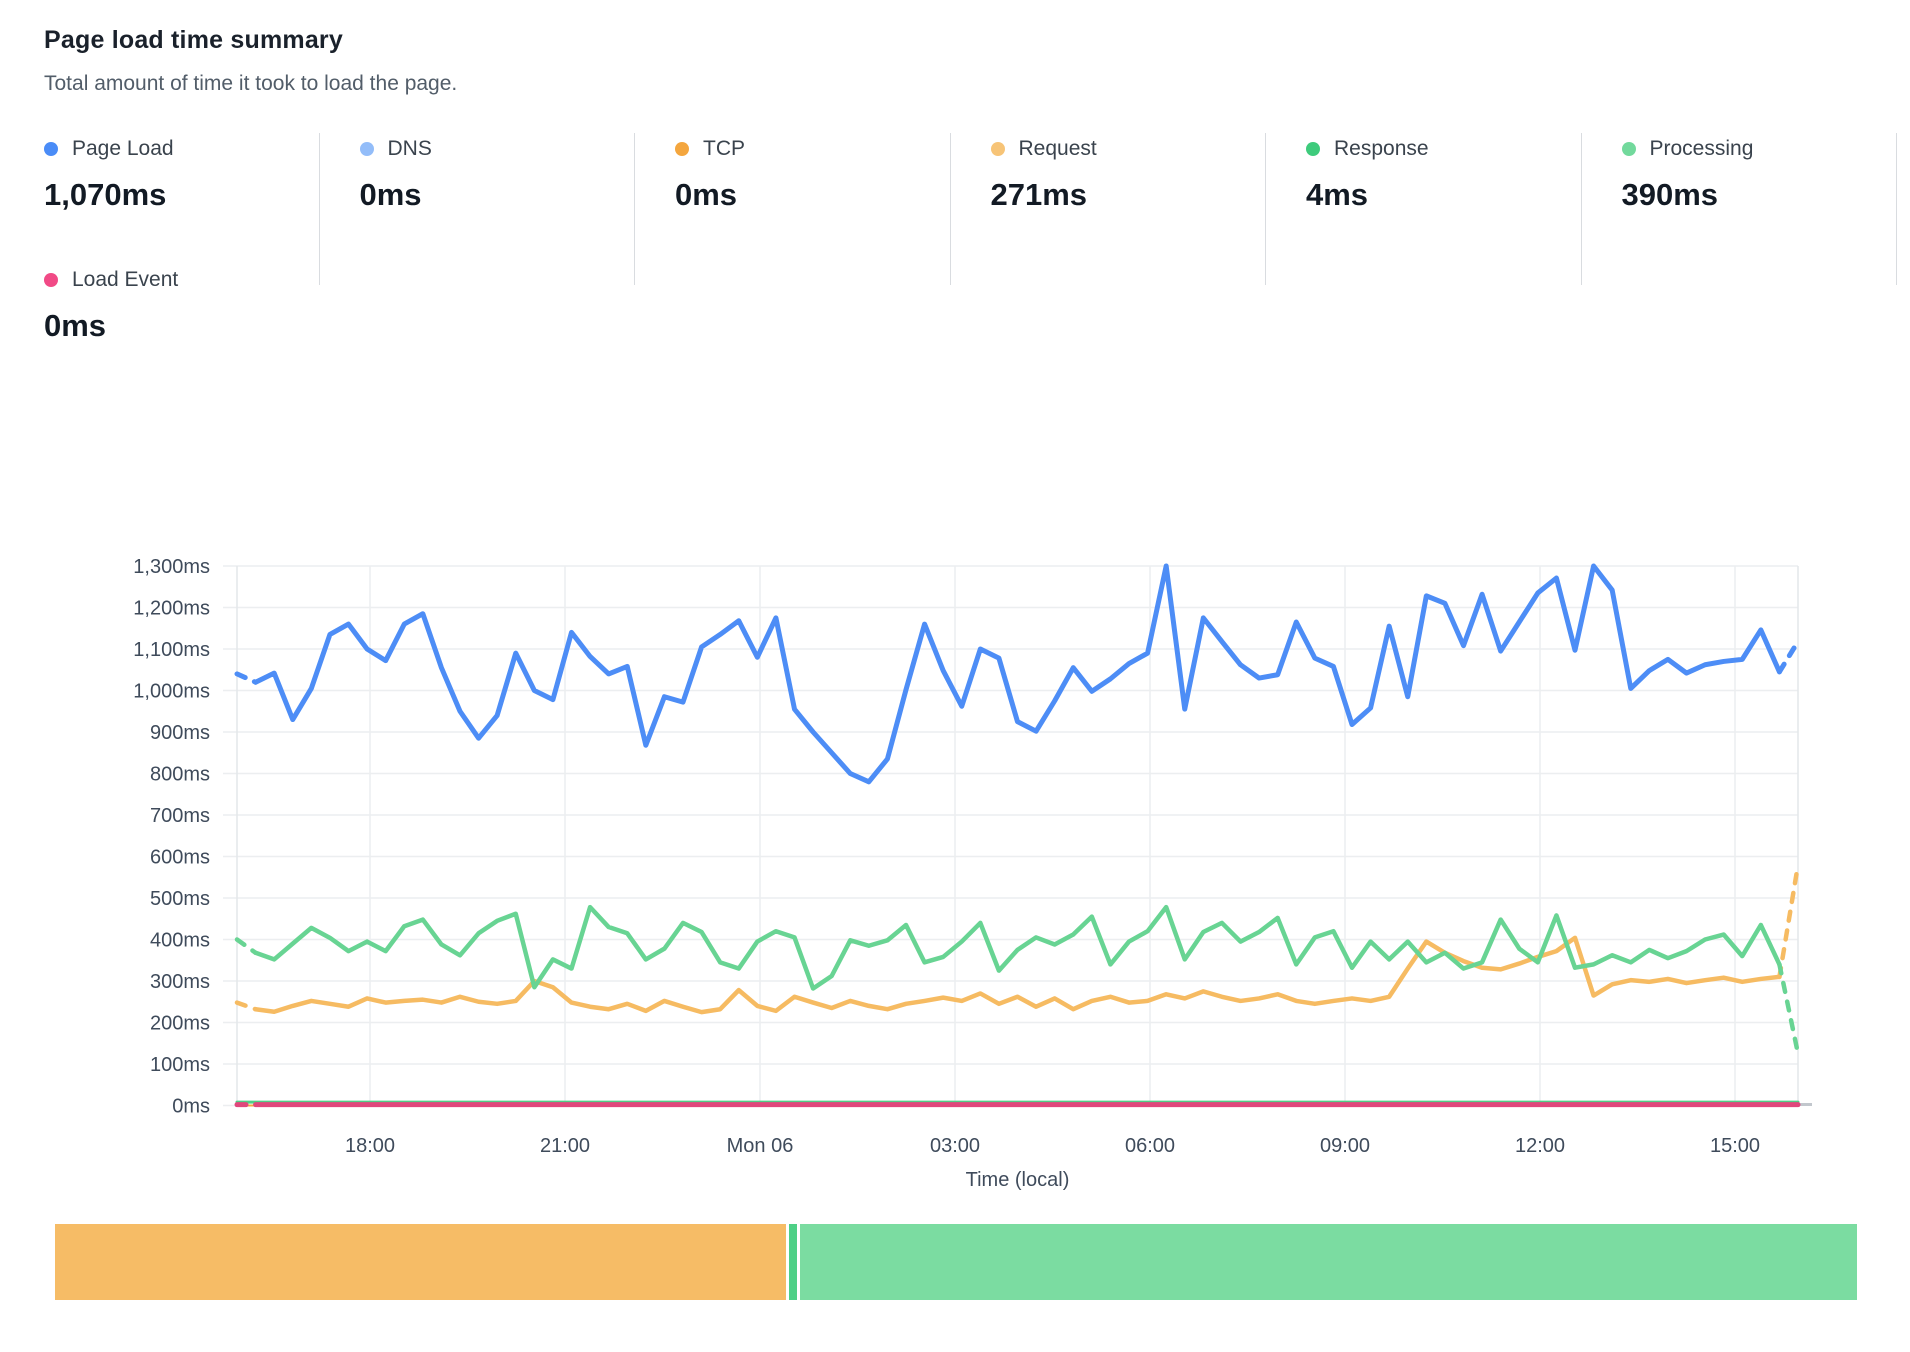 Image resolution: width=1910 pixels, height=1352 pixels. I want to click on x-tick-label: 09:00, so click(1345, 1146).